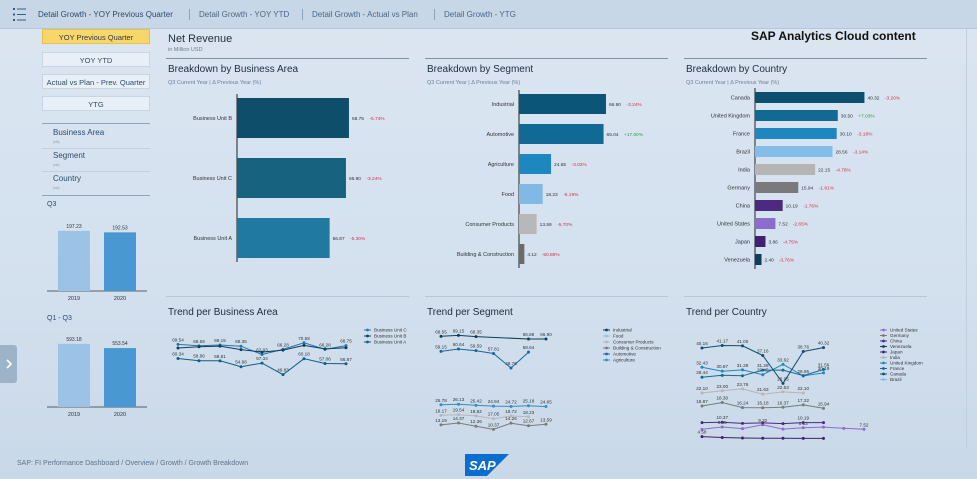 This screenshot has height=479, width=977. What do you see at coordinates (79, 132) in the screenshot?
I see `filter-business-area: Business Area` at bounding box center [79, 132].